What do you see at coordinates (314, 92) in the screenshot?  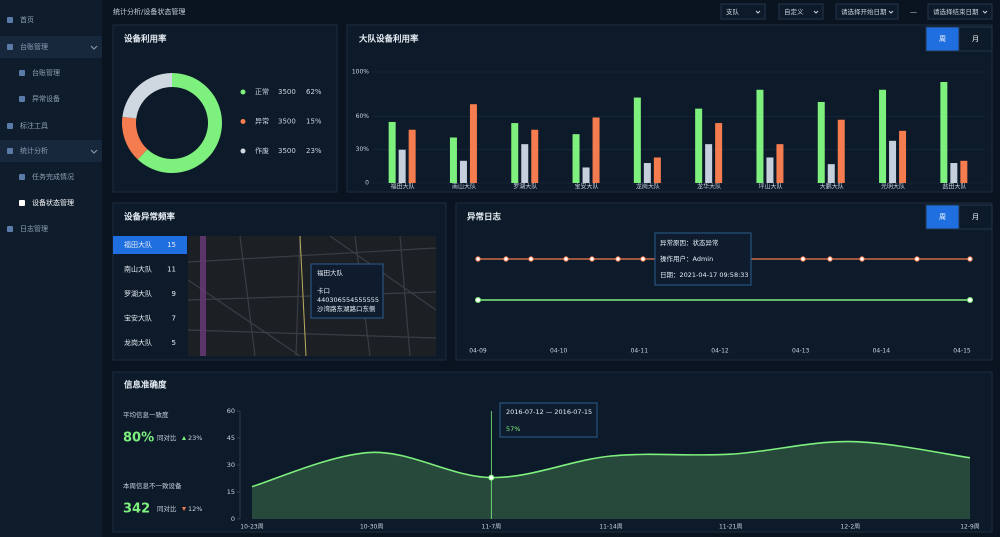 I see `legend-percent: 62%` at bounding box center [314, 92].